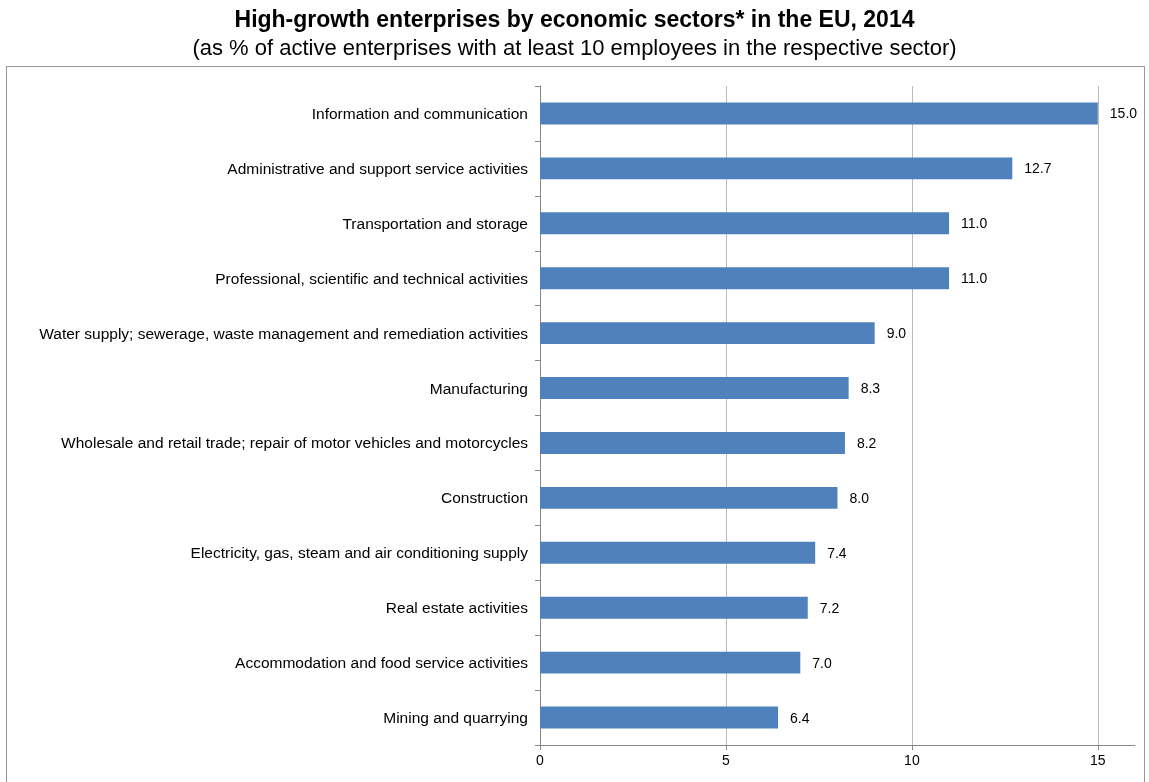  Describe the element at coordinates (1123, 113) in the screenshot. I see `data-label: 15.0` at that location.